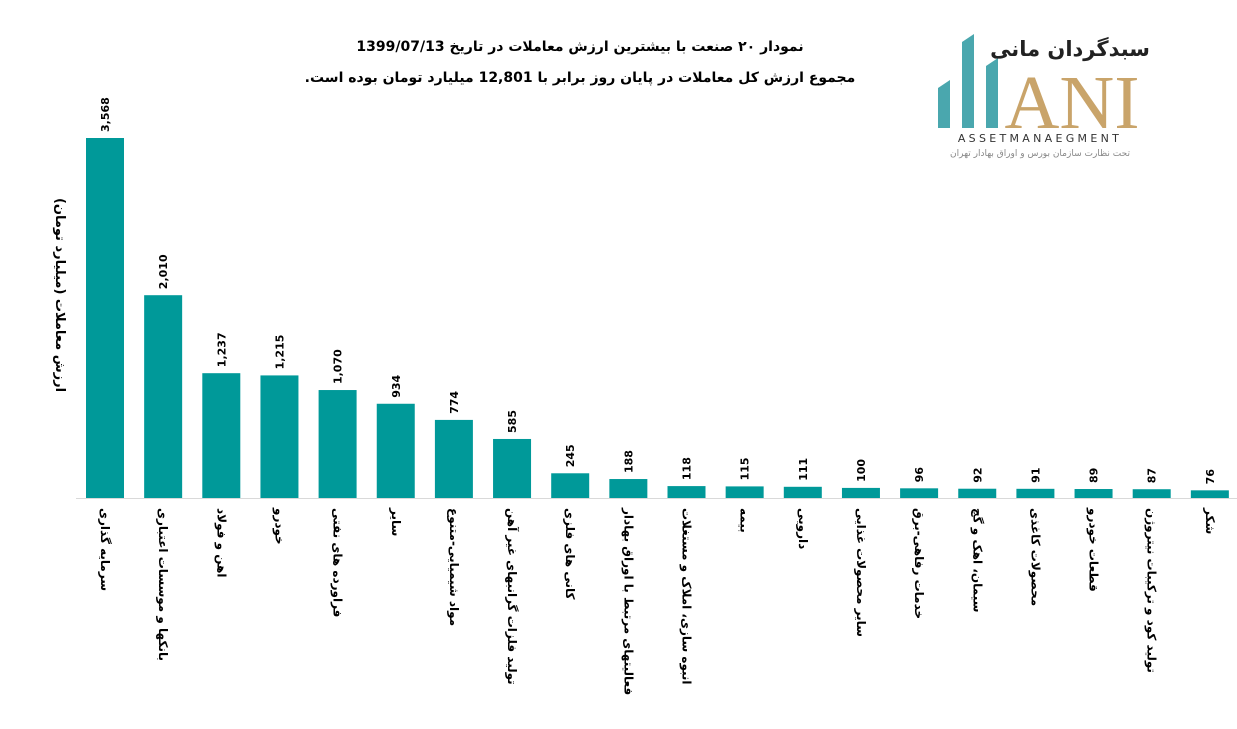 This screenshot has width=1237, height=729. What do you see at coordinates (221, 349) in the screenshot?
I see `data-label: 1,237` at bounding box center [221, 349].